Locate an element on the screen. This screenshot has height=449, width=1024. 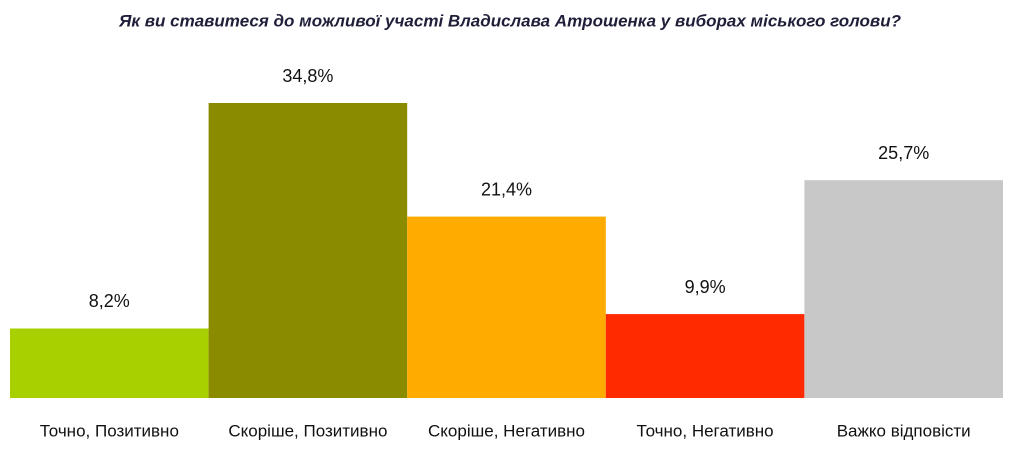
value-label: 21,4% is located at coordinates (506, 189).